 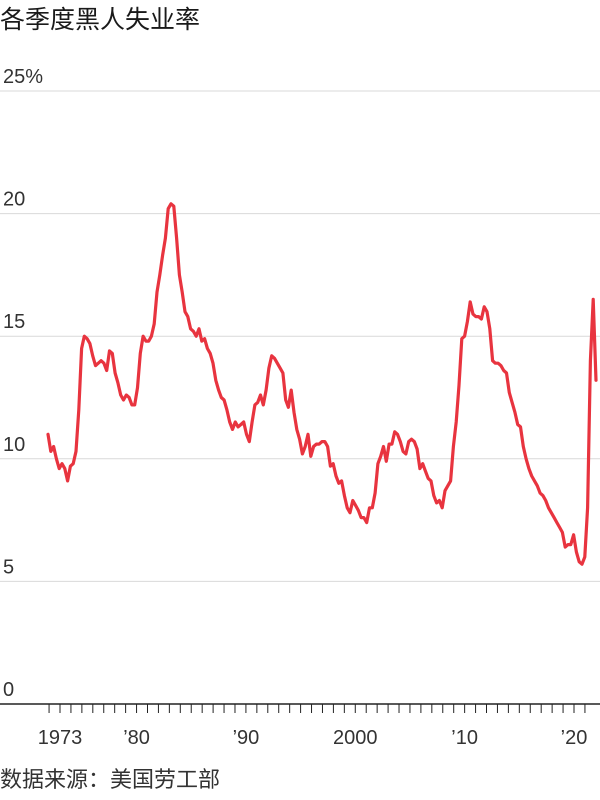 What do you see at coordinates (8, 690) in the screenshot?
I see `y-tick-label: 0` at bounding box center [8, 690].